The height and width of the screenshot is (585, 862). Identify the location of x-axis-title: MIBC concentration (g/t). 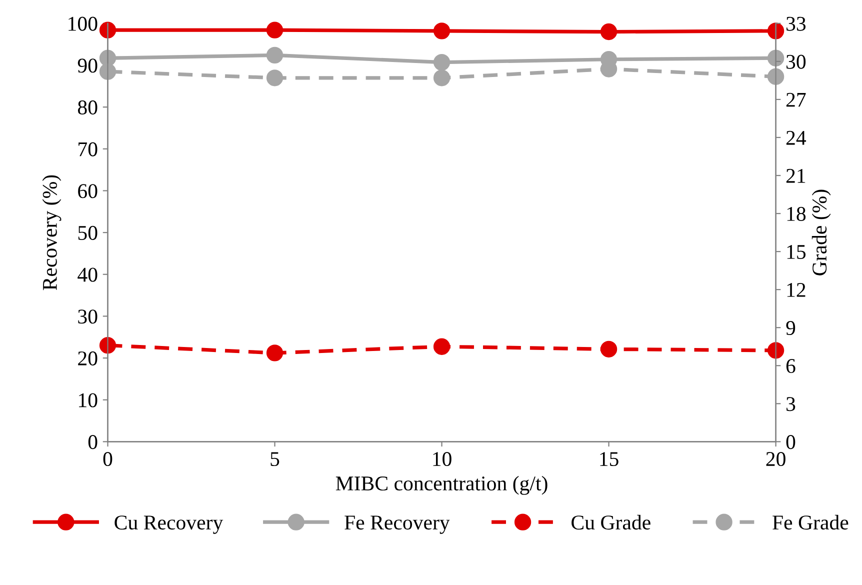
(442, 485).